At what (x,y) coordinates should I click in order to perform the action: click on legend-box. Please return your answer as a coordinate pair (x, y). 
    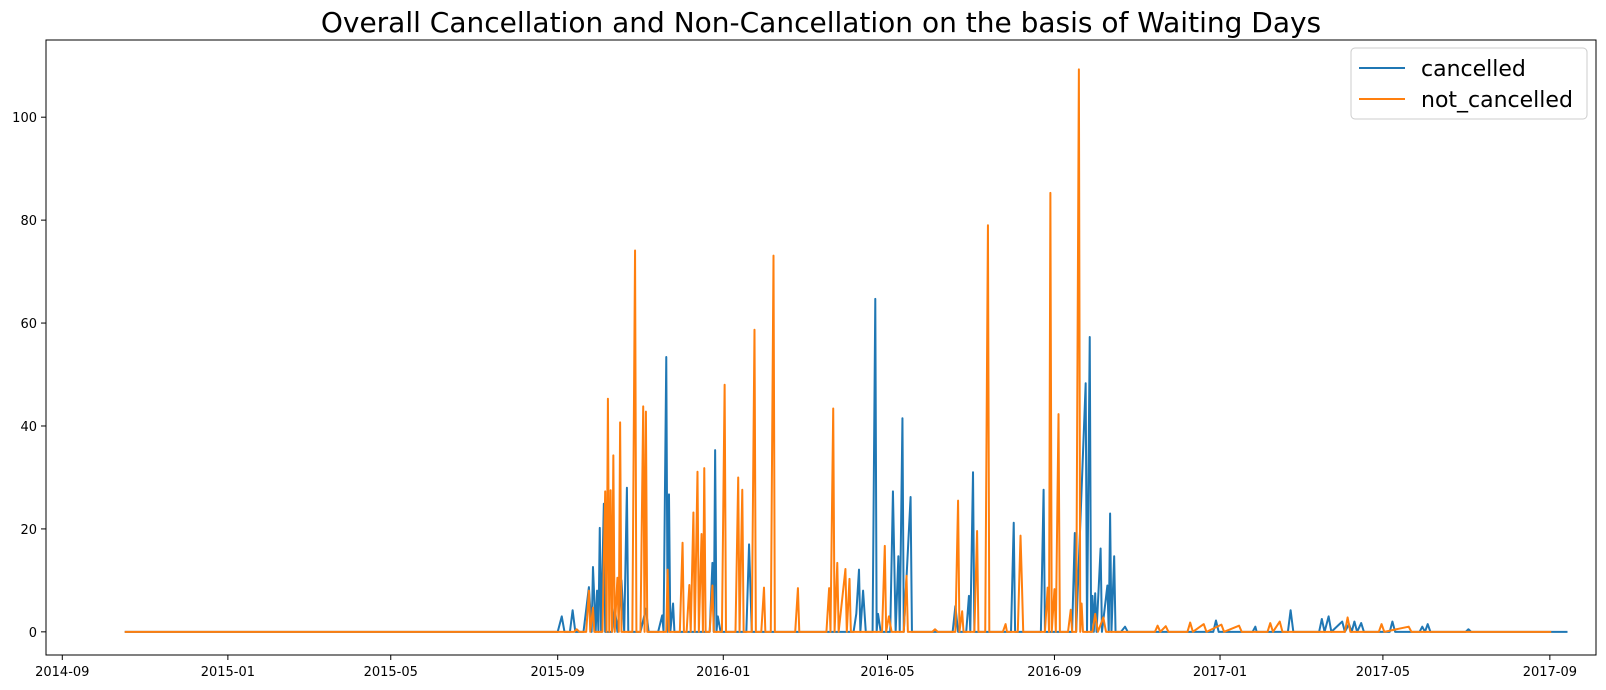
    Looking at the image, I should click on (1469, 83).